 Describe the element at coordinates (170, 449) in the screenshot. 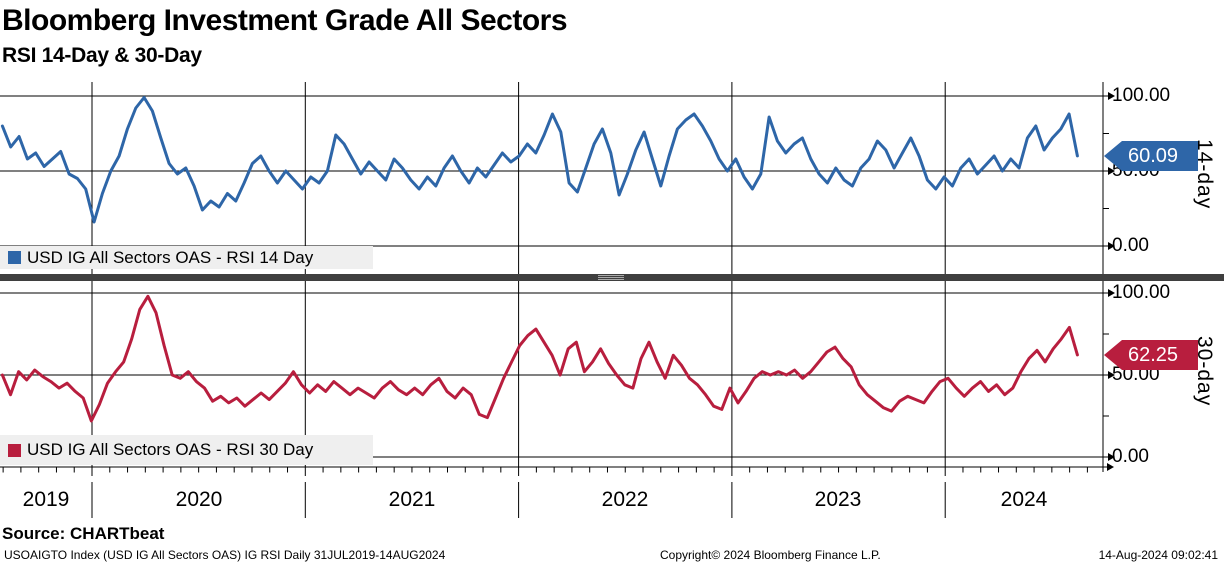

I see `legend-label-rsi30: USD IG All Sectors OAS - RSI 30 Day` at that location.